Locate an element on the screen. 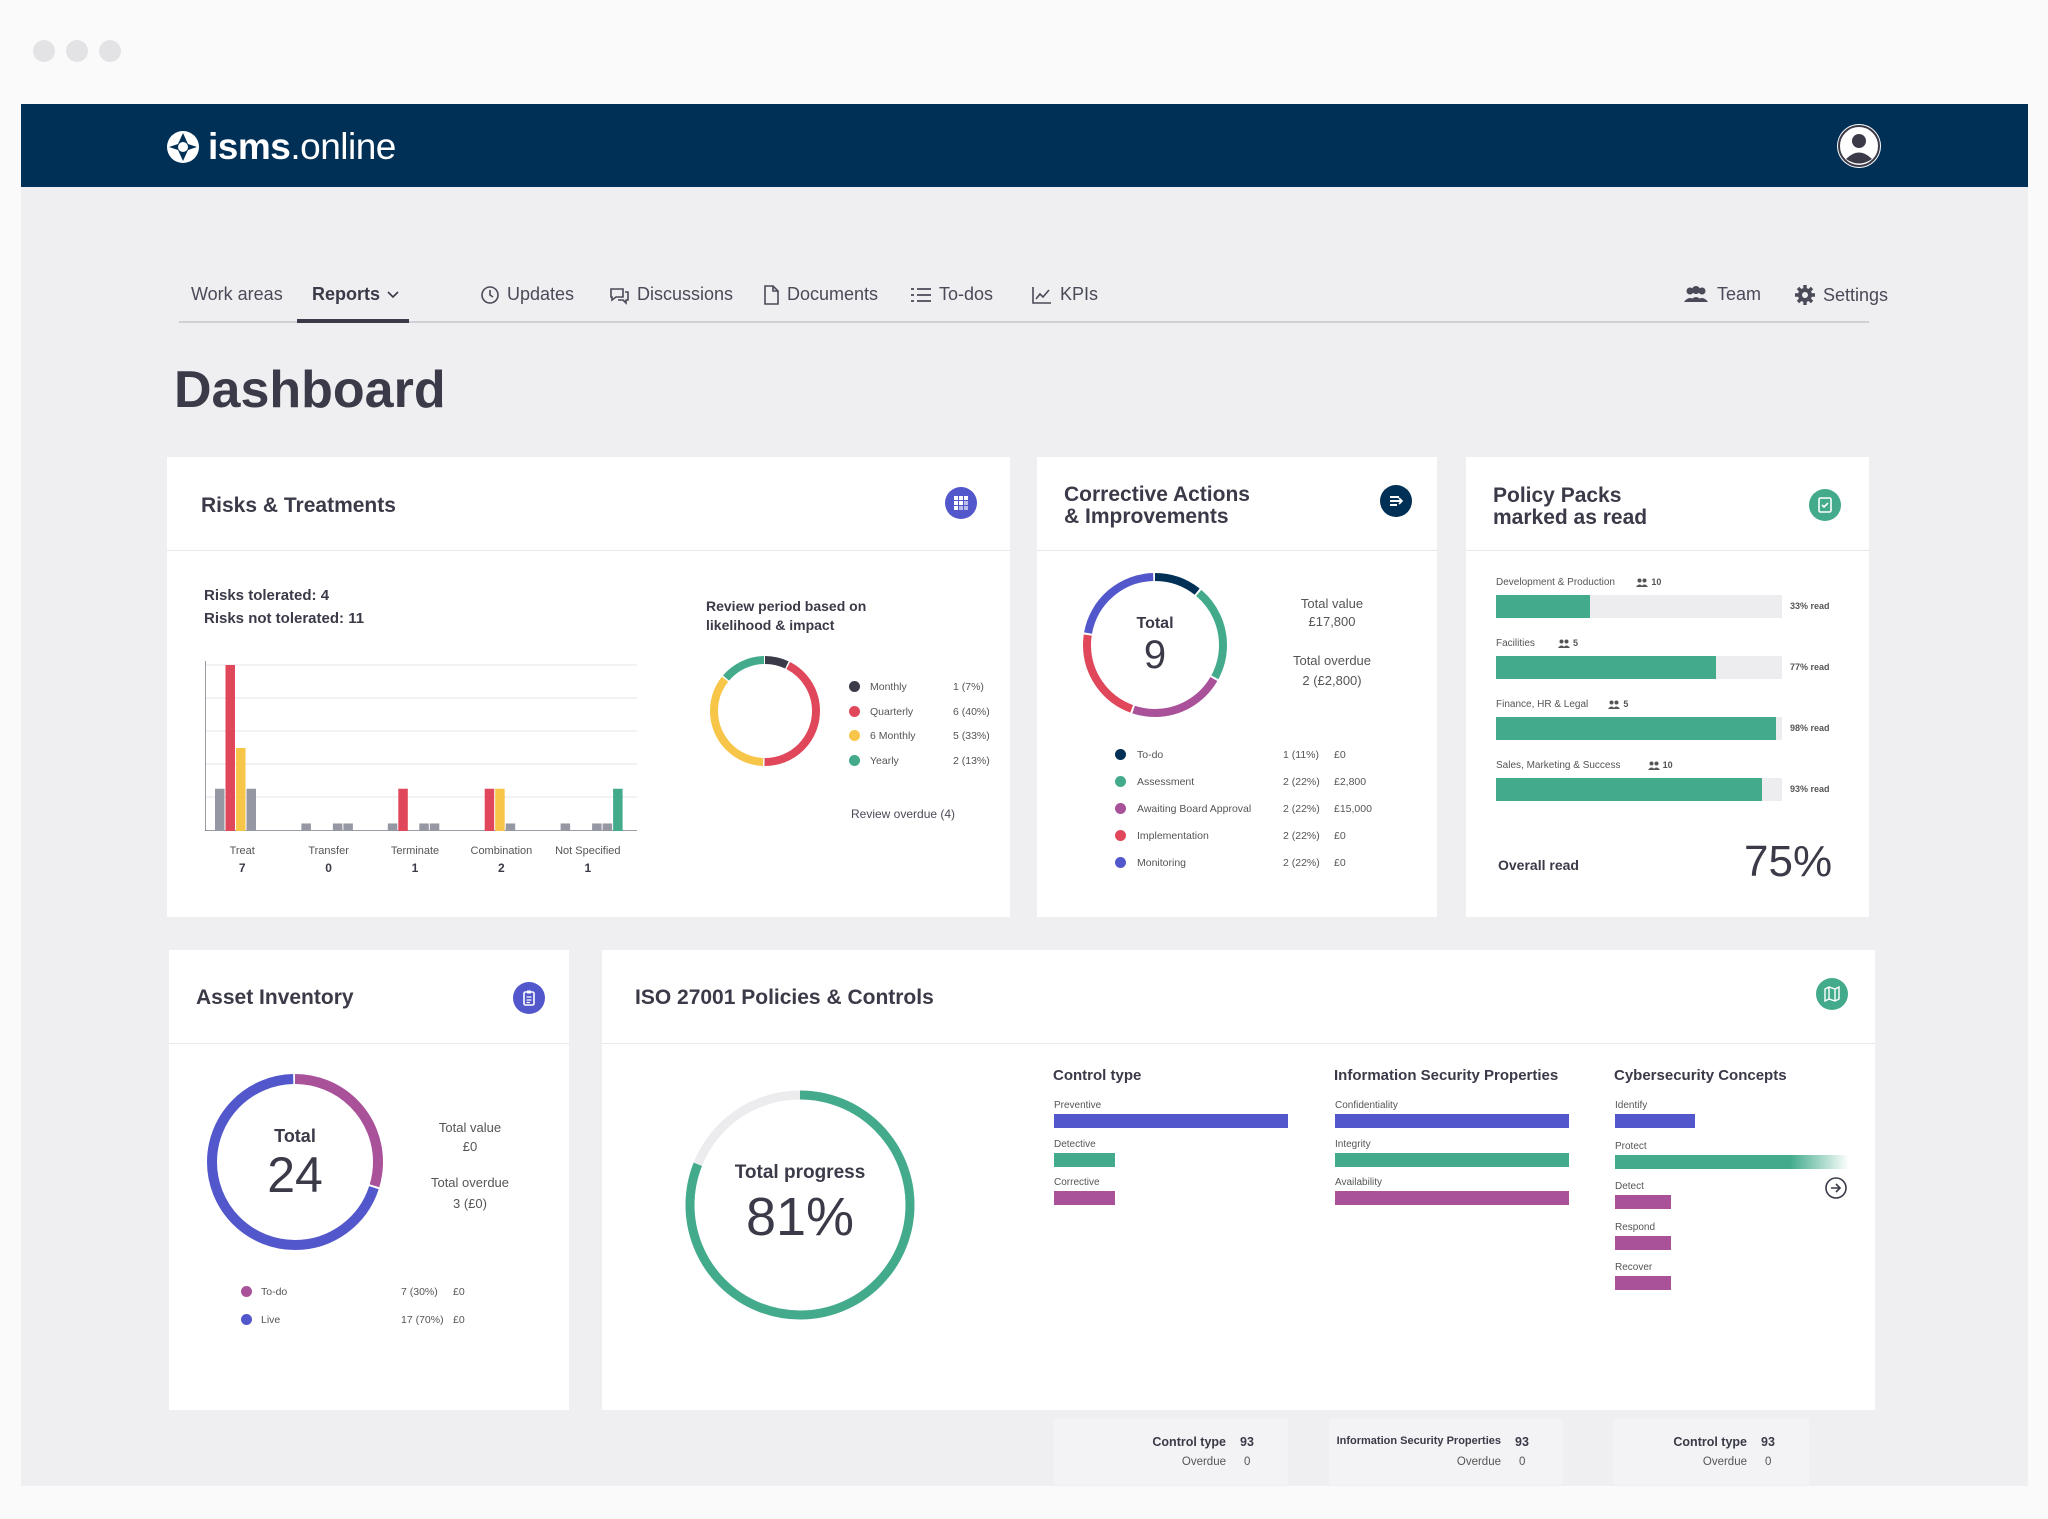  policy-pack-row: Development & Production 10 33% read is located at coordinates (1667, 605).